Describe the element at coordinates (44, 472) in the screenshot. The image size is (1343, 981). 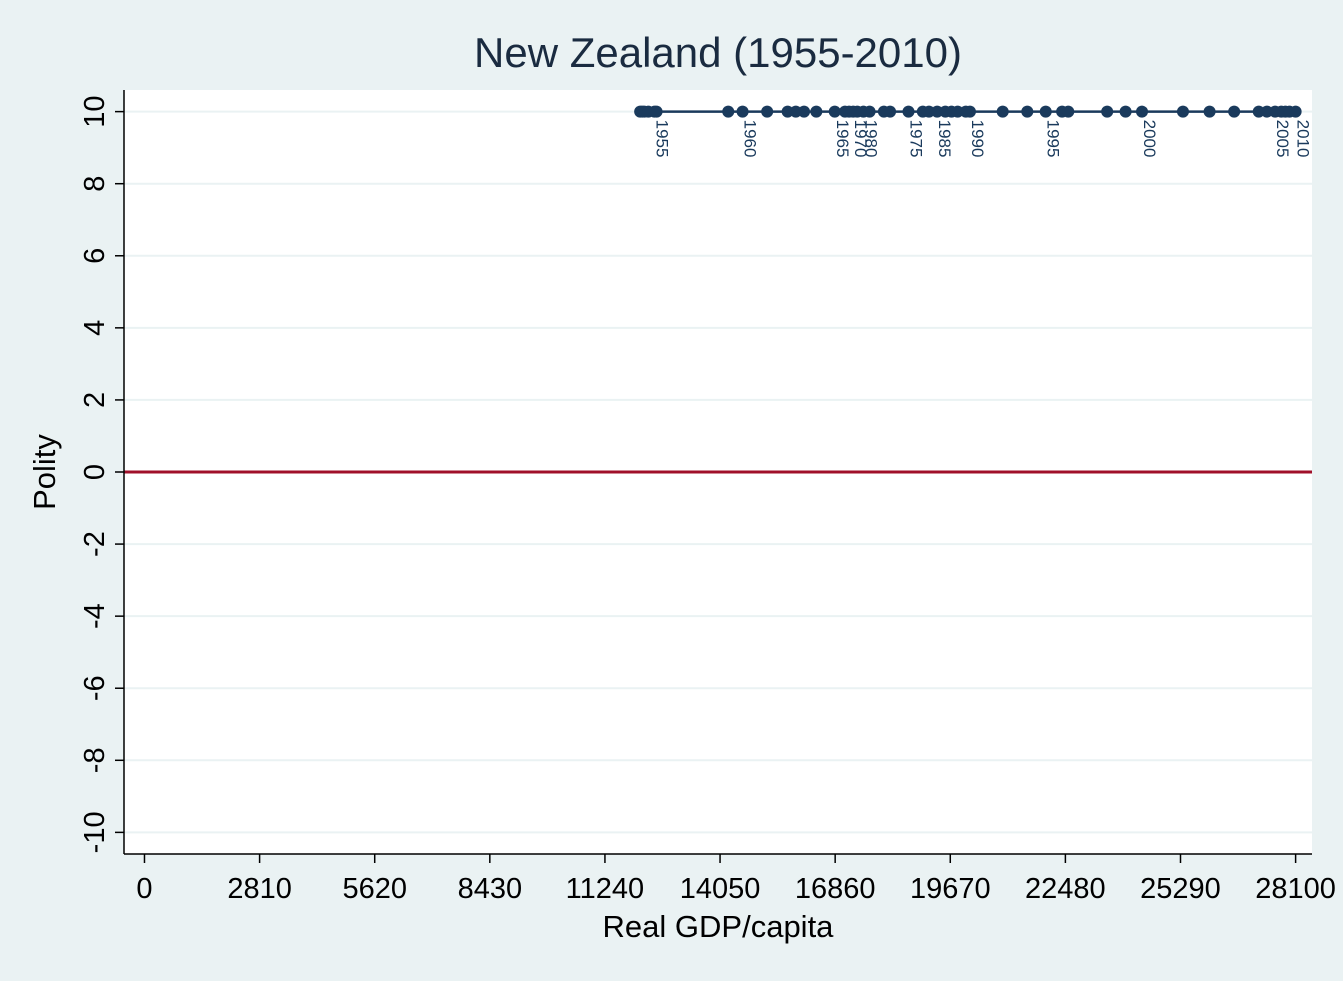
I see `y-axis-title: Polity` at that location.